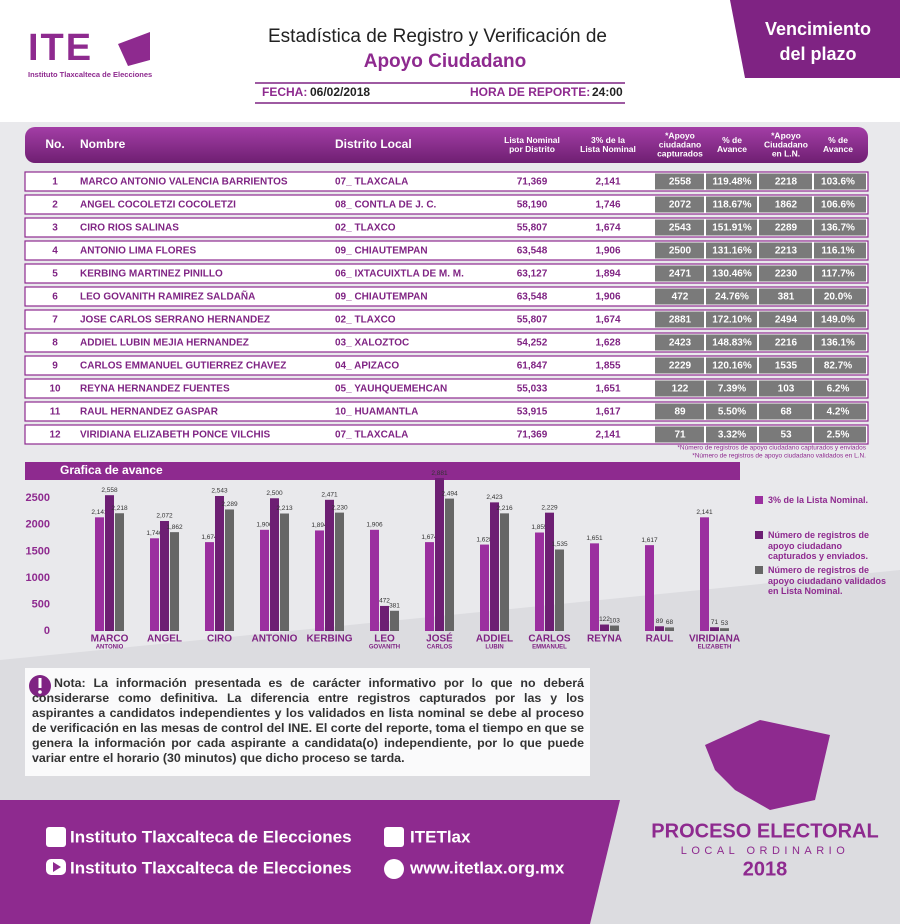 The image size is (900, 924). I want to click on table-cell: 61,847, so click(532, 366).